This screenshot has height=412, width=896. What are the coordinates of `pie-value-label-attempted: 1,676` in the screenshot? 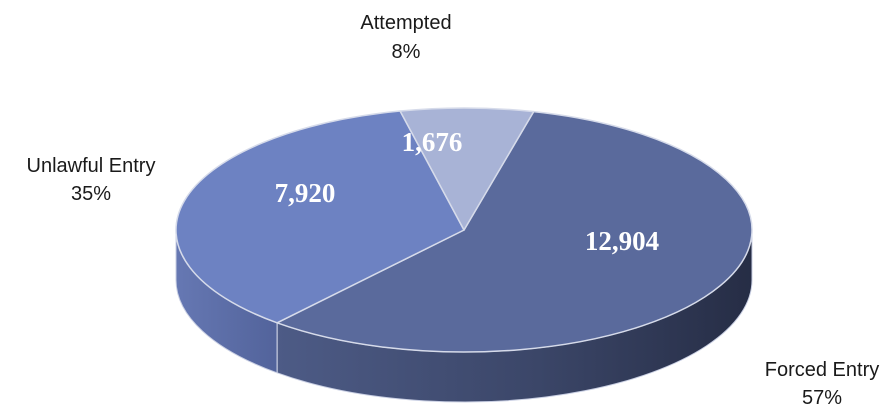 It's located at (432, 142).